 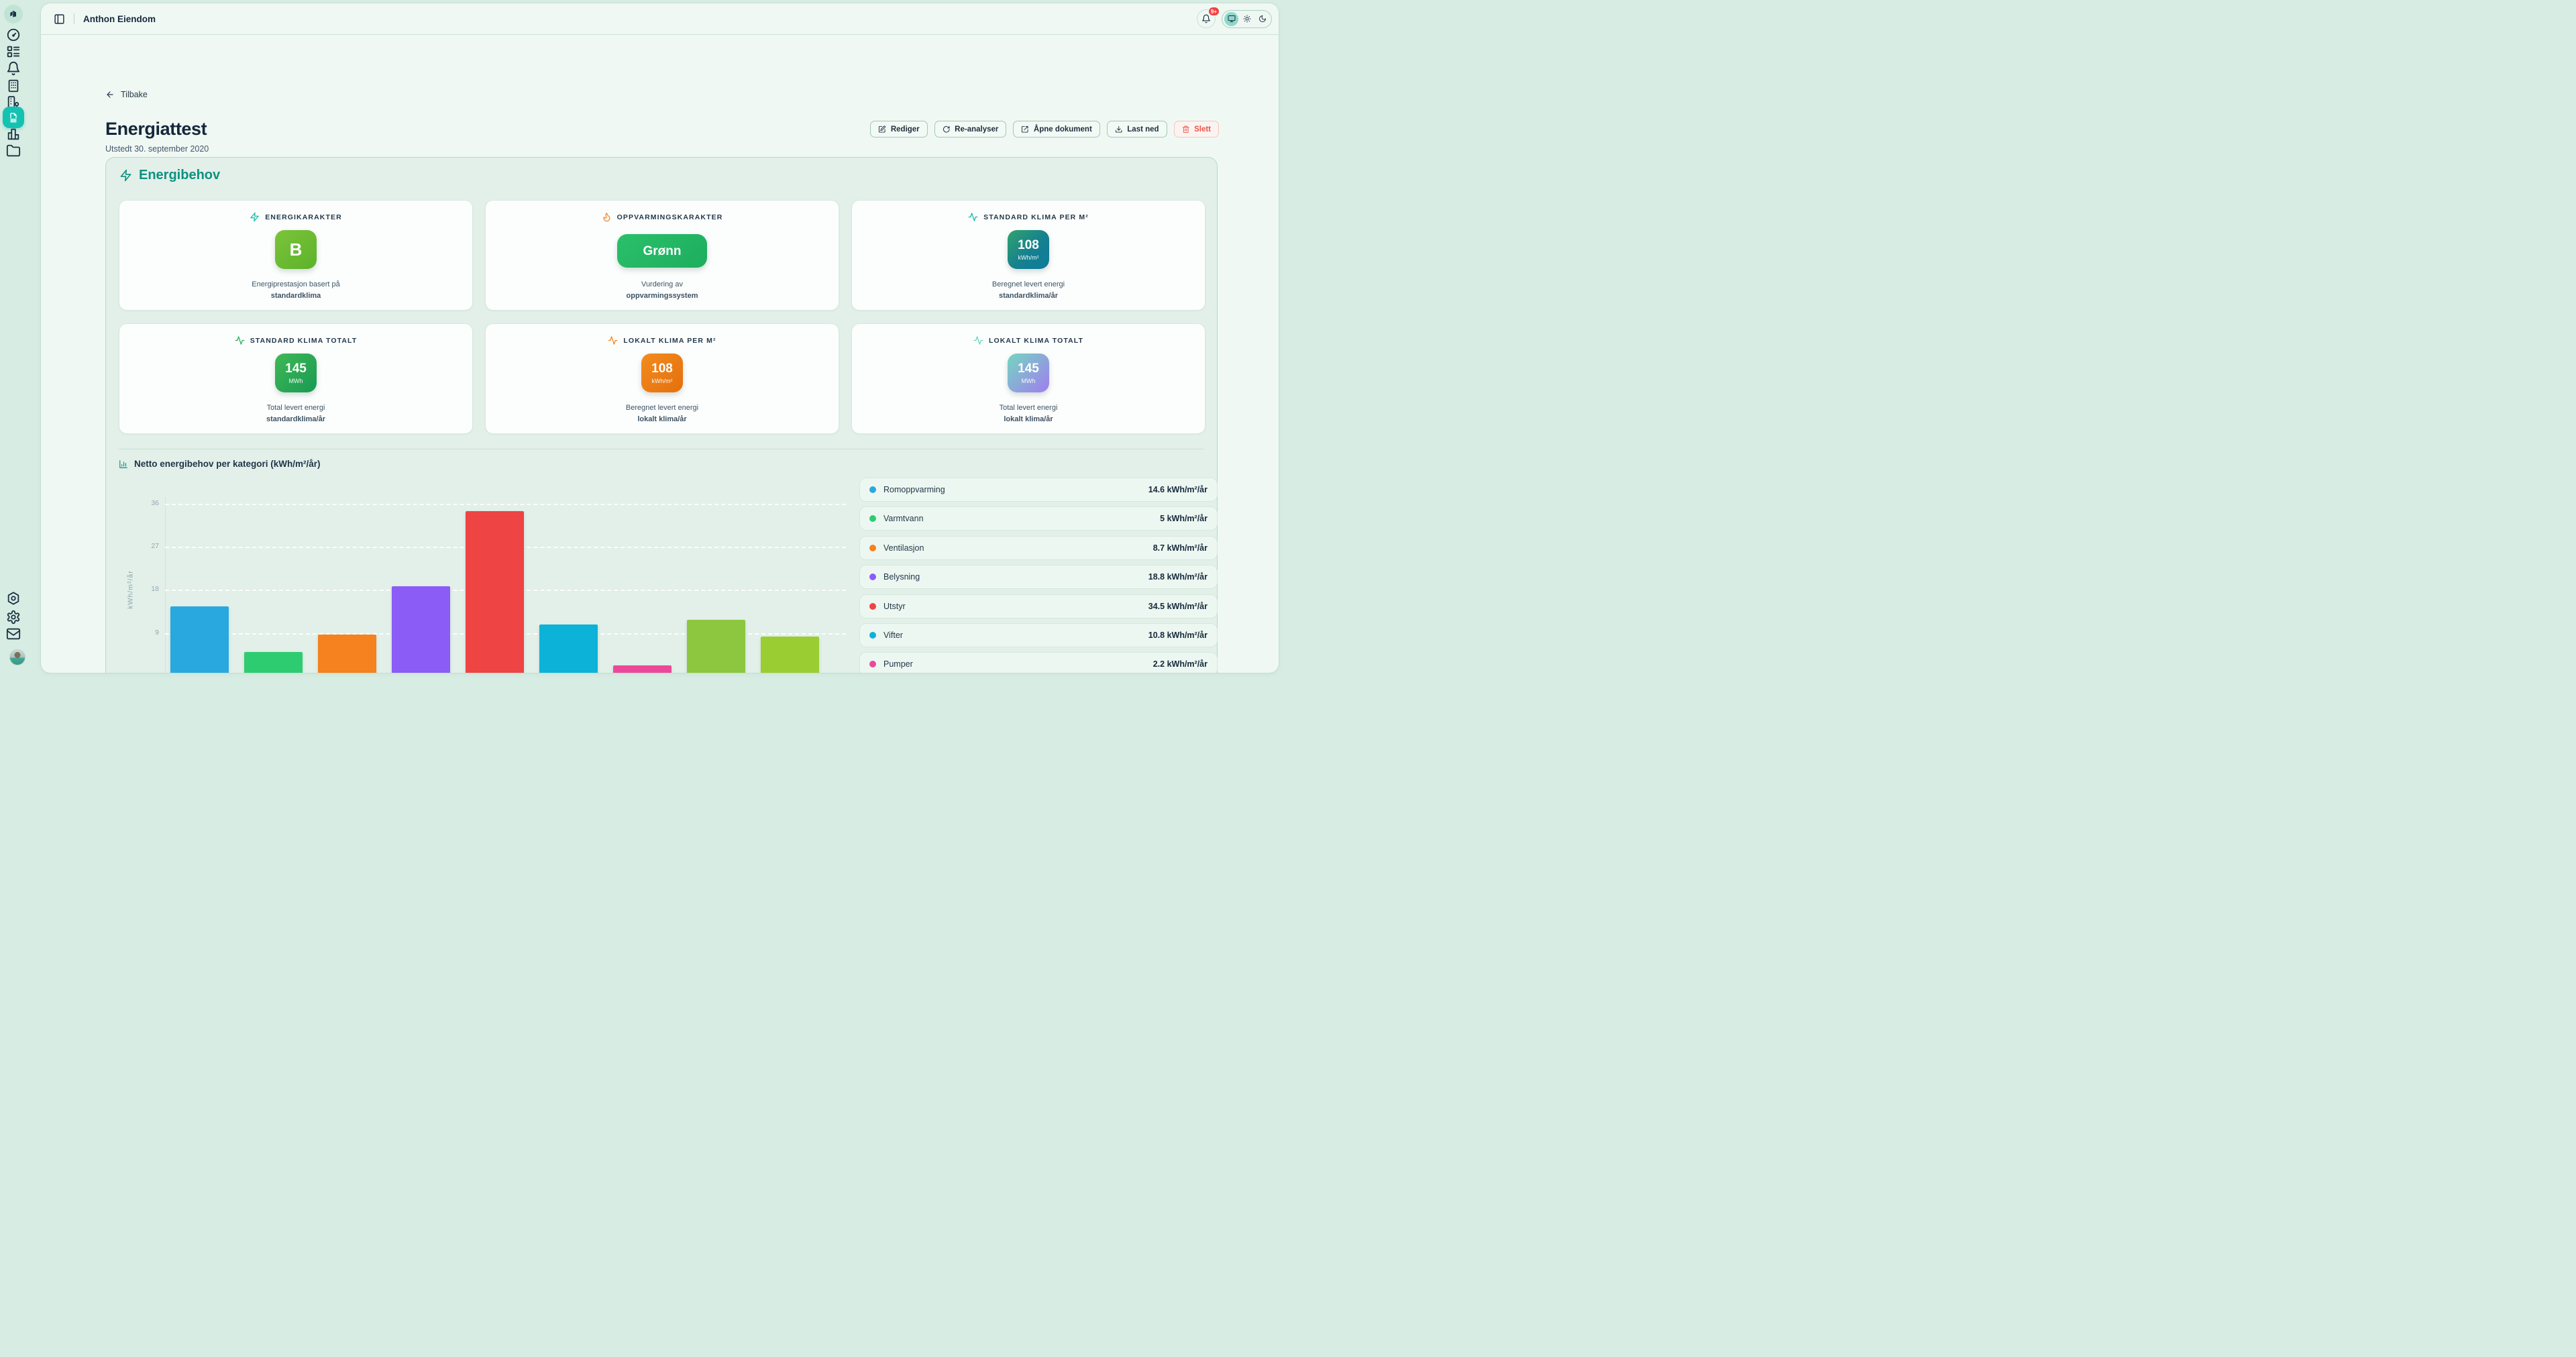 I want to click on user-avatar, so click(x=17, y=657).